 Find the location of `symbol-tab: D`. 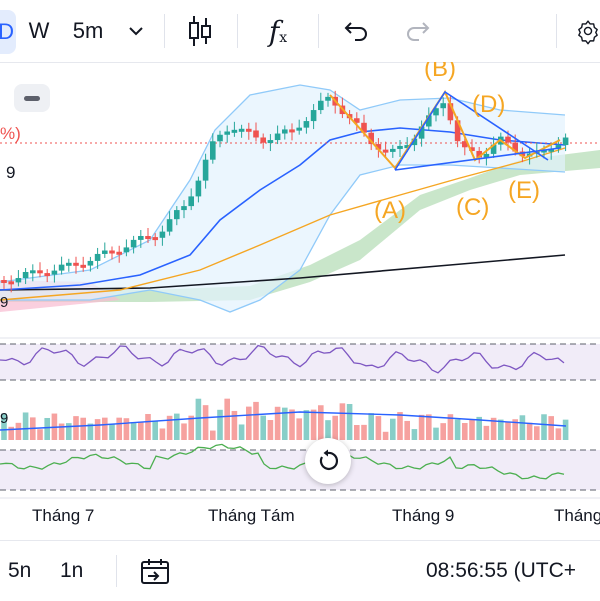

symbol-tab: D is located at coordinates (8, 32).